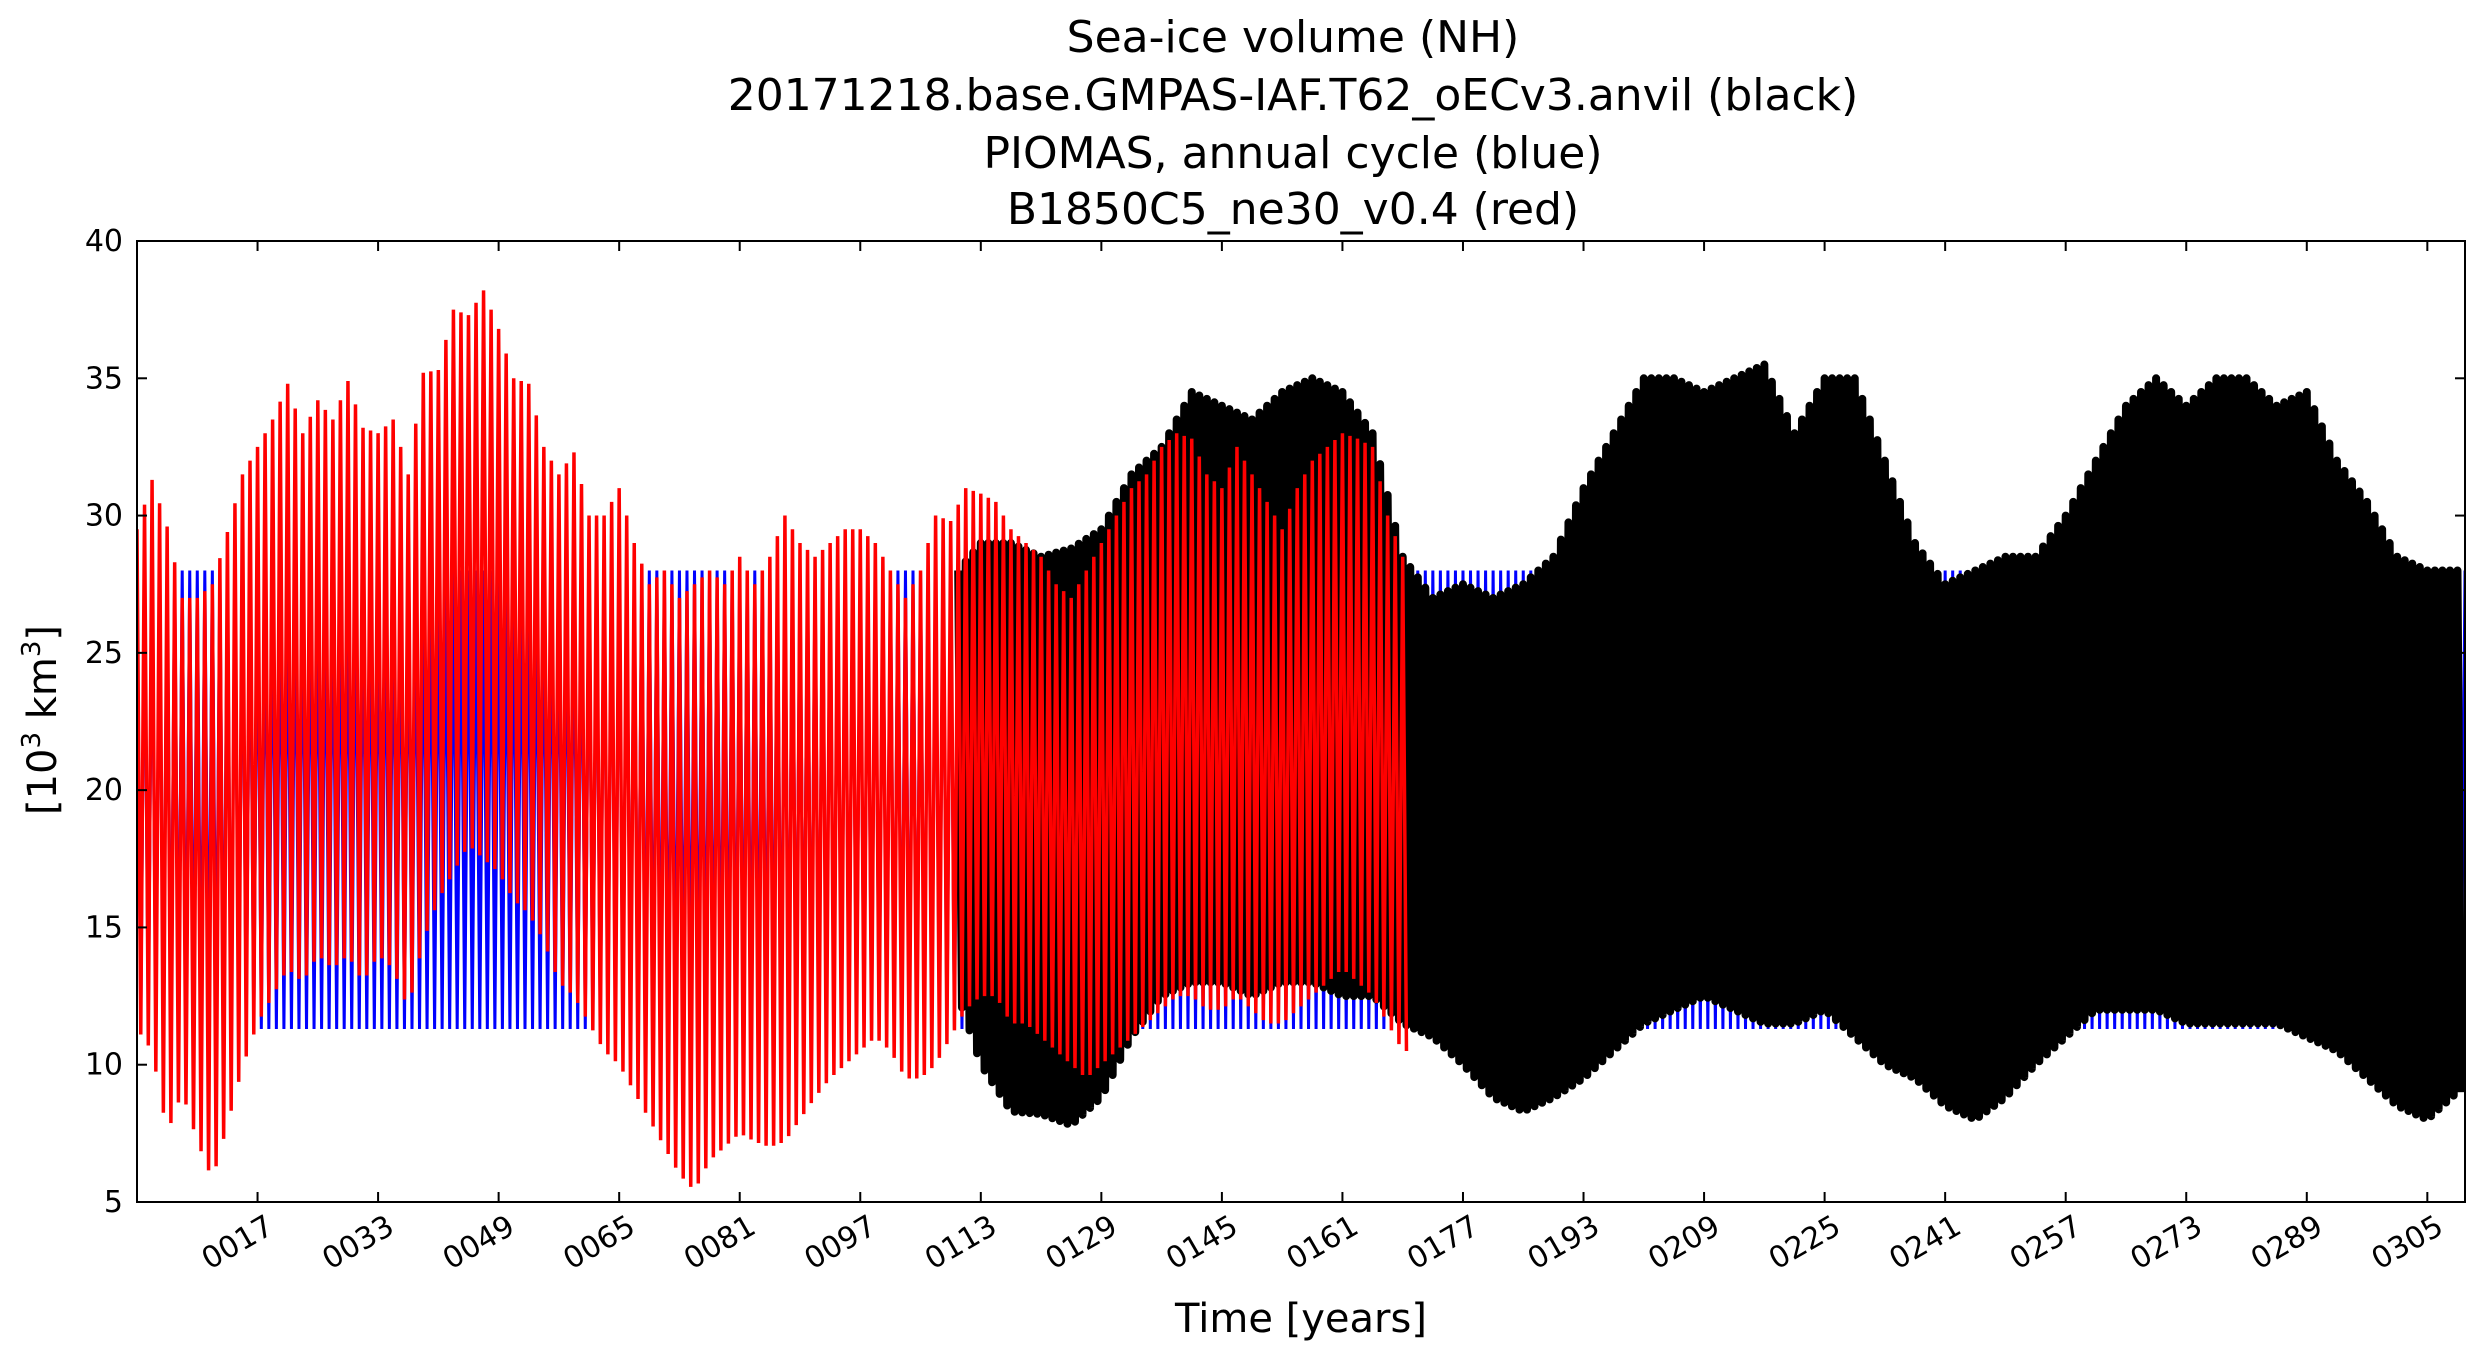 The width and height of the screenshot is (2481, 1359). I want to click on x-tick-label: 0129, so click(1082, 1243).